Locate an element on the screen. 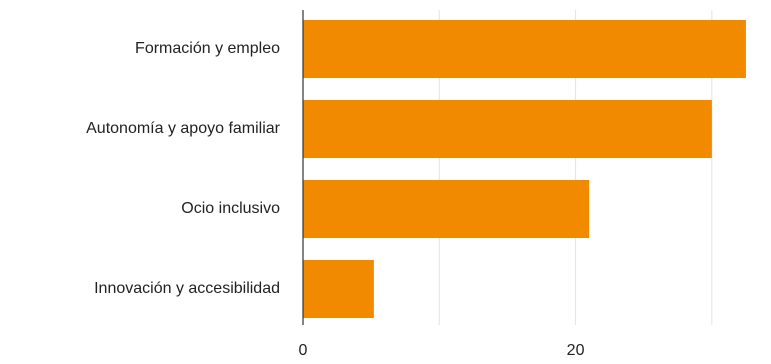 The image size is (771, 364). x-tick-labels: 0 20 is located at coordinates (442, 350).